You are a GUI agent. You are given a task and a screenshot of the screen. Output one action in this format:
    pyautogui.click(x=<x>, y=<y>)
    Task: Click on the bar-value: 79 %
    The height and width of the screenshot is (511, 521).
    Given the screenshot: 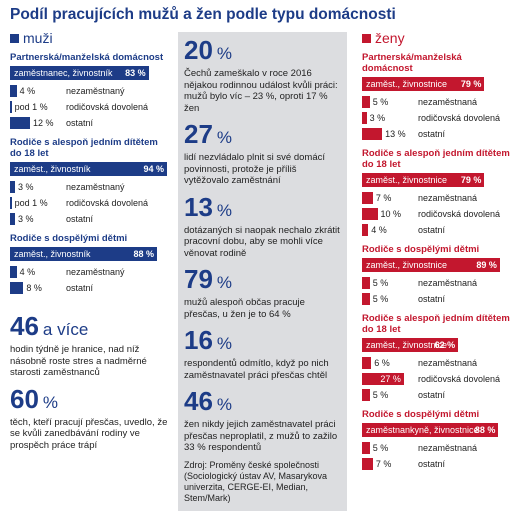 What is the action you would take?
    pyautogui.click(x=471, y=84)
    